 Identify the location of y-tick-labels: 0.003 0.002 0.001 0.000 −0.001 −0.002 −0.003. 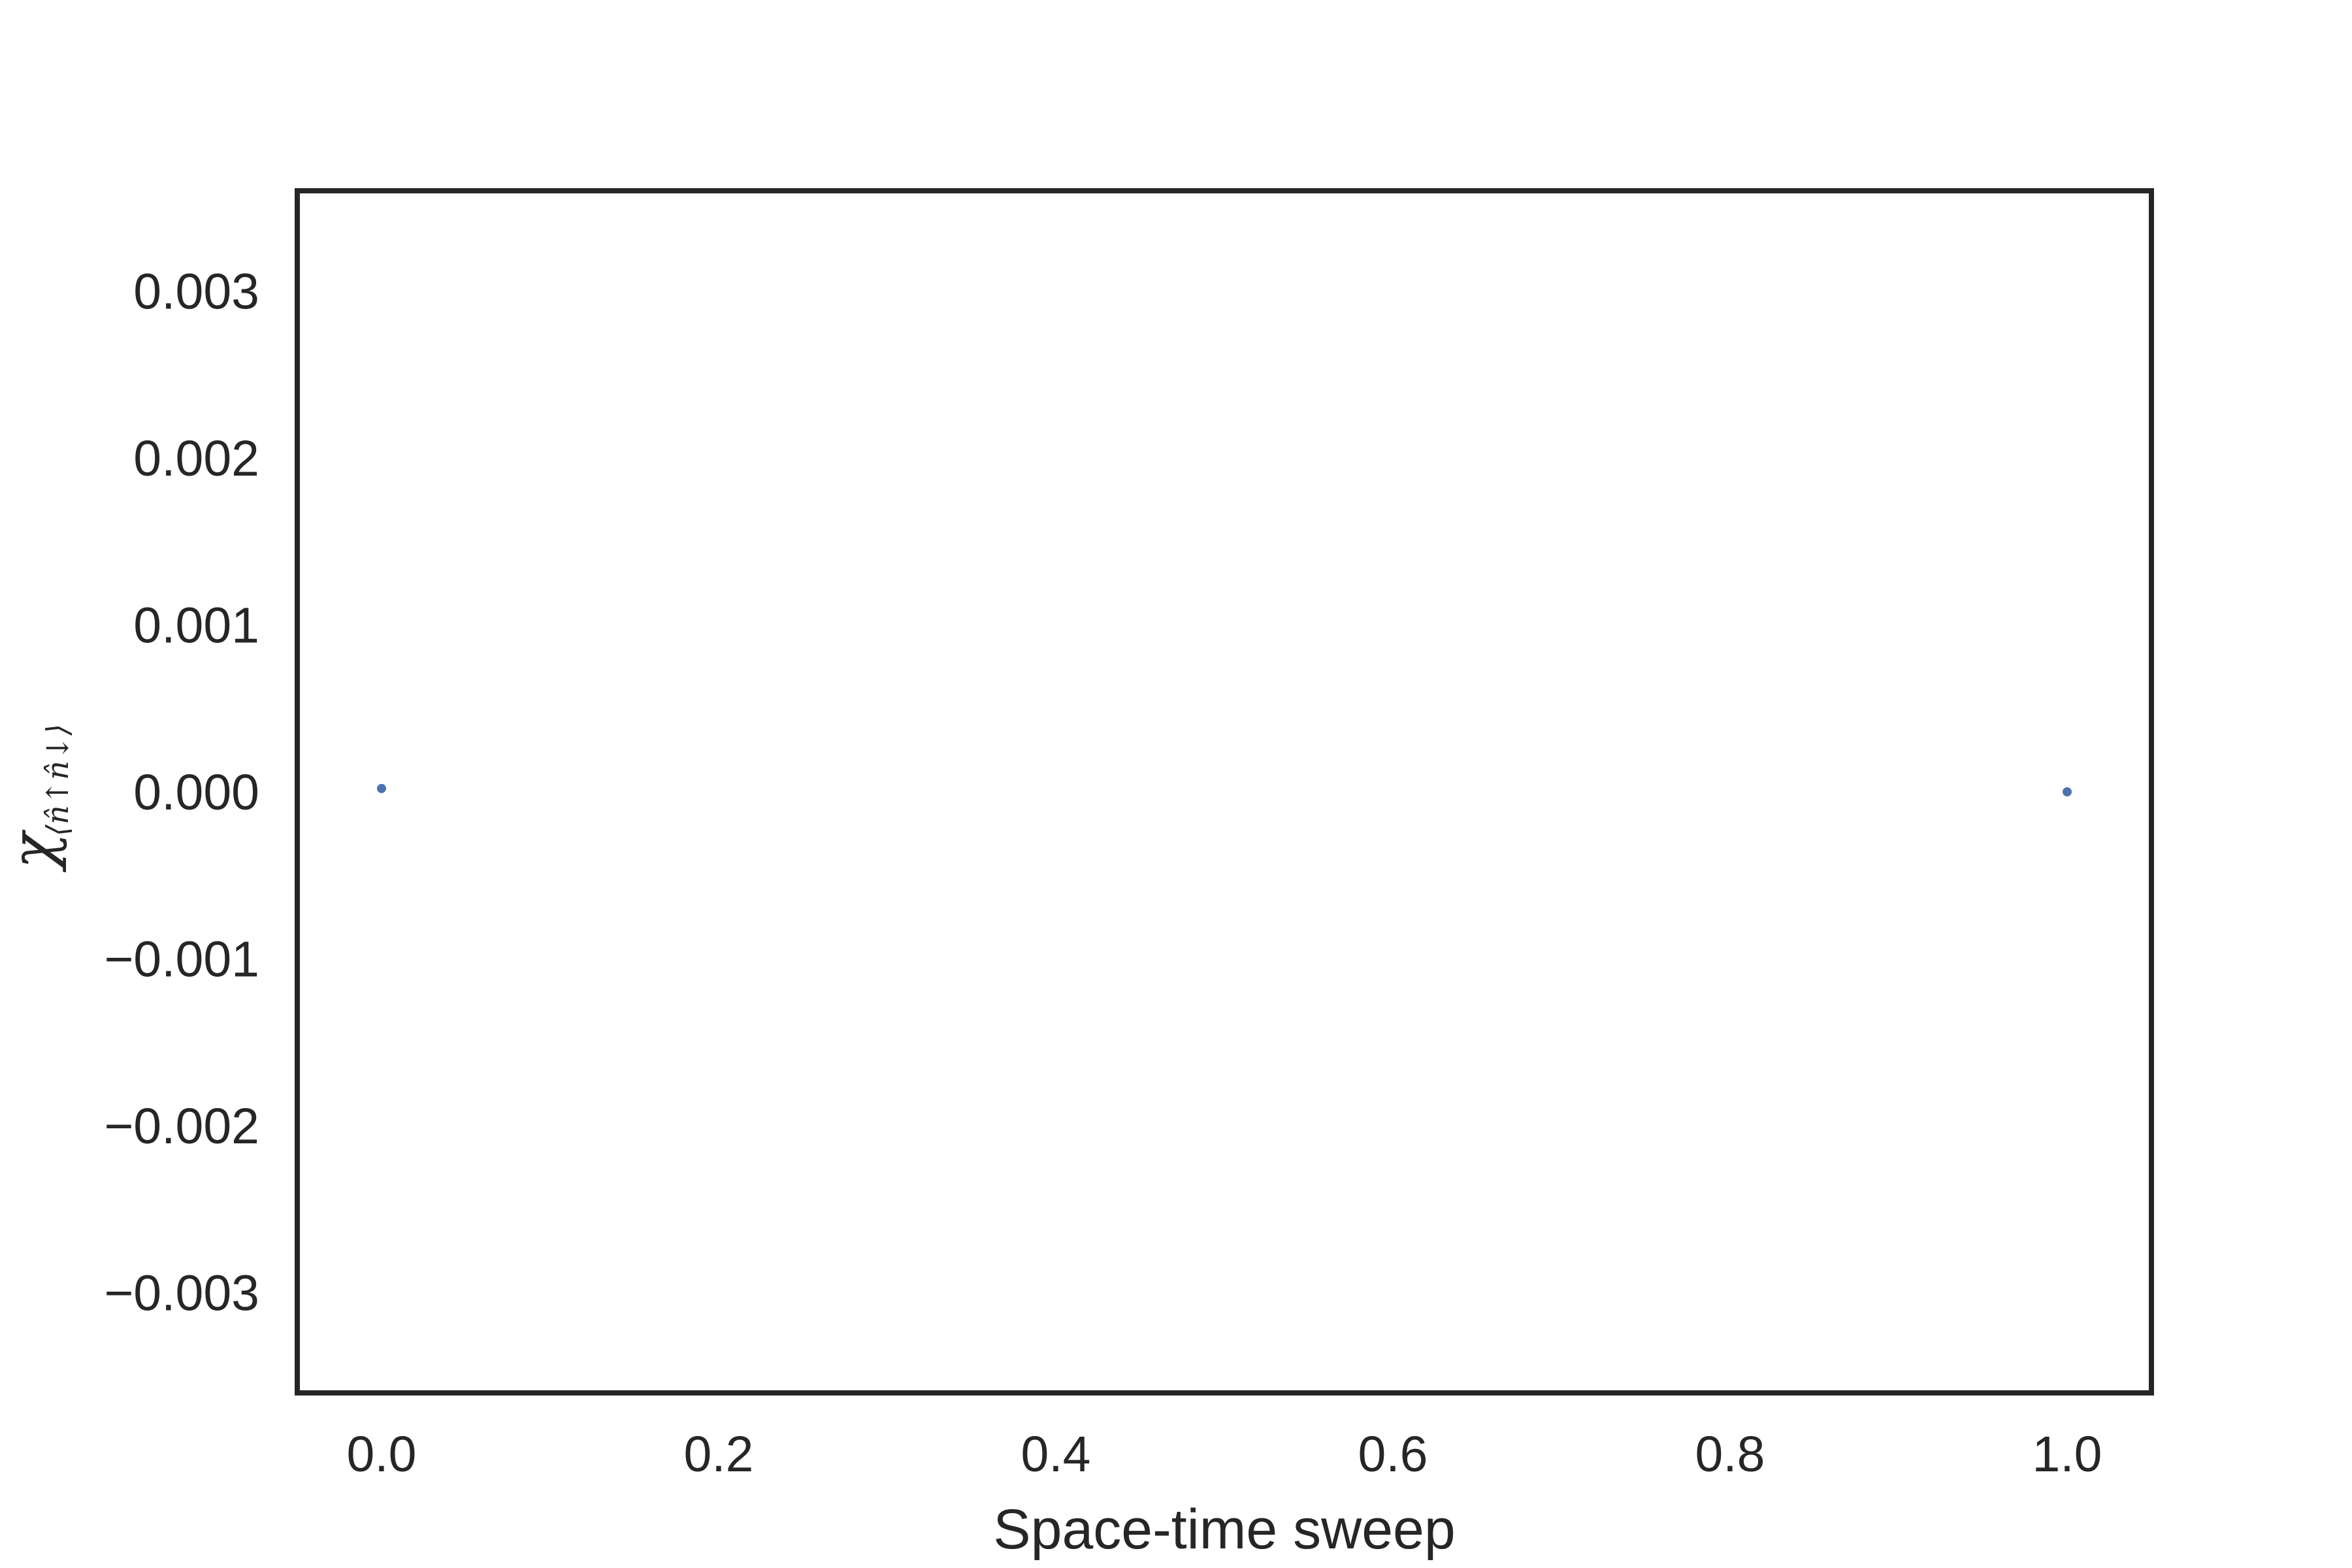
(181, 792).